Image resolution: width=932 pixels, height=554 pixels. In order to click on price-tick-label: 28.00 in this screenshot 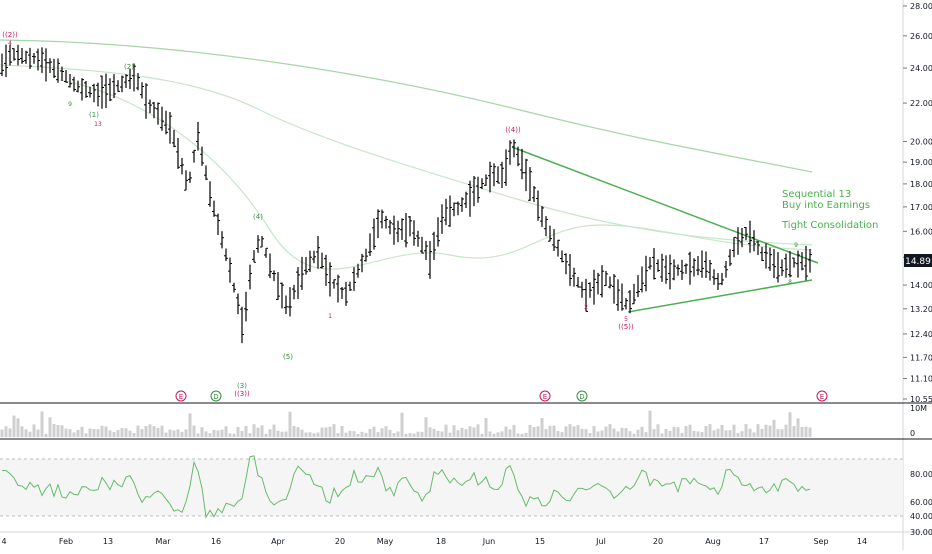, I will do `click(921, 6)`.